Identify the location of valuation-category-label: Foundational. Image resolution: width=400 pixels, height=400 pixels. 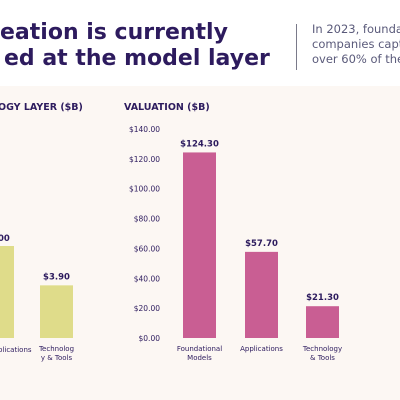
(199, 349).